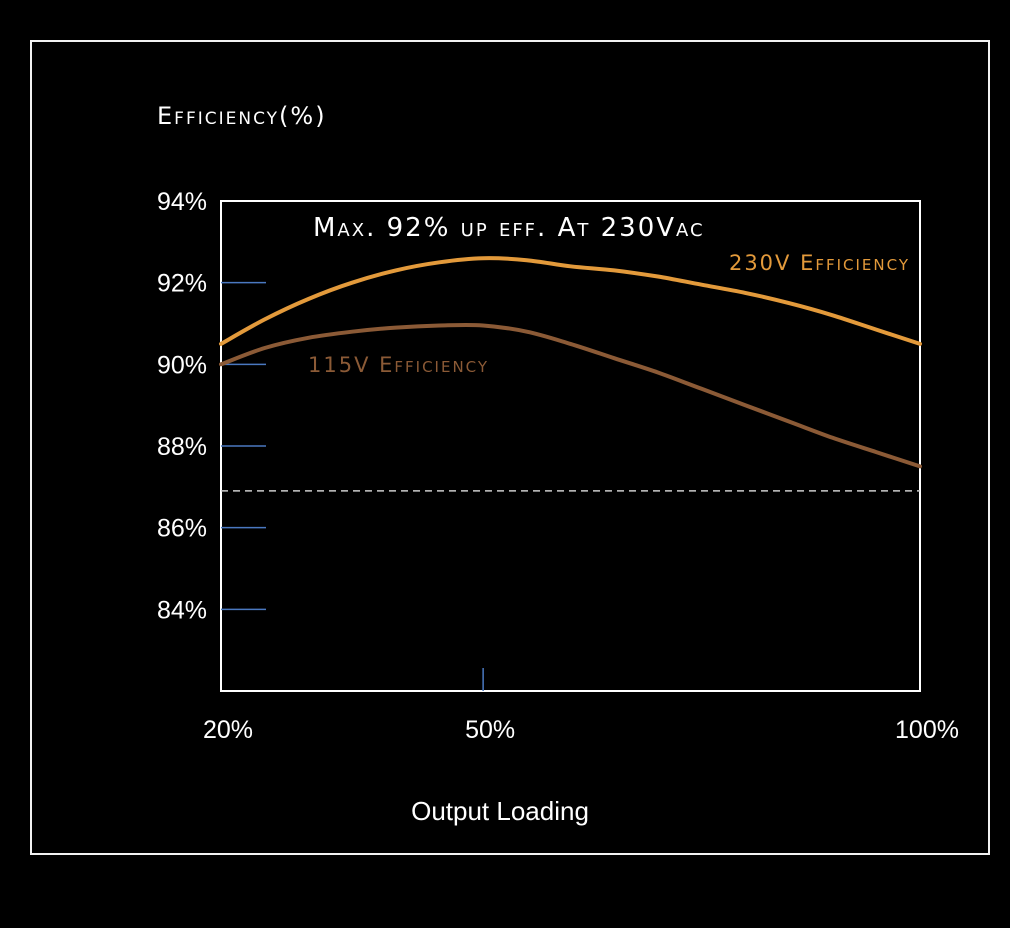  I want to click on series-label-115v: 115V Efficiency, so click(398, 365).